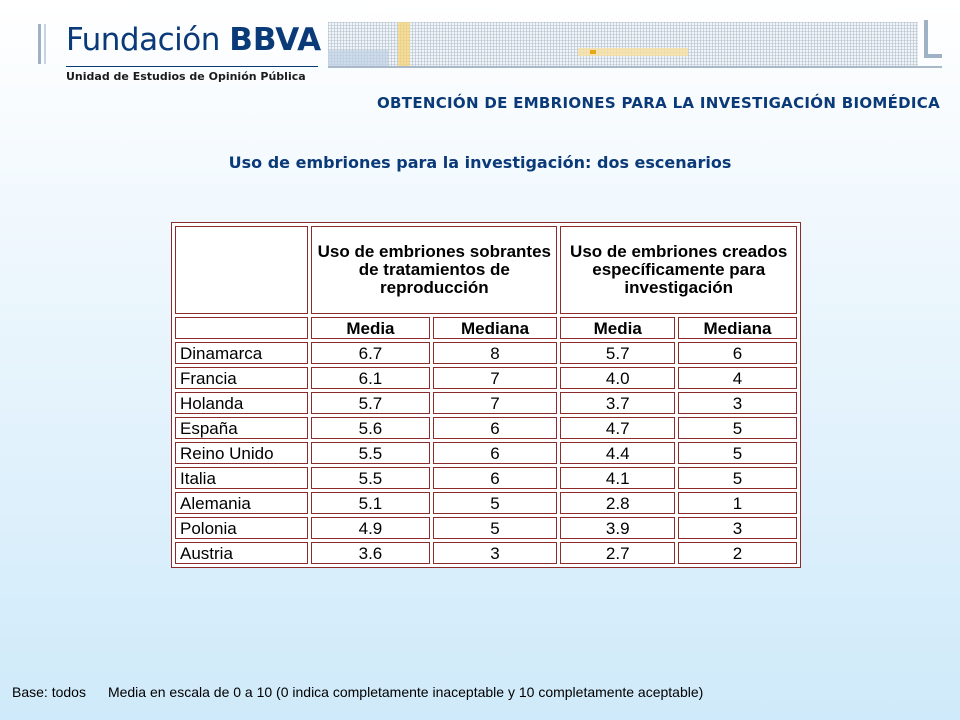 The image size is (960, 720). I want to click on table-row: Italia 5.5 6 4.1 5, so click(486, 478).